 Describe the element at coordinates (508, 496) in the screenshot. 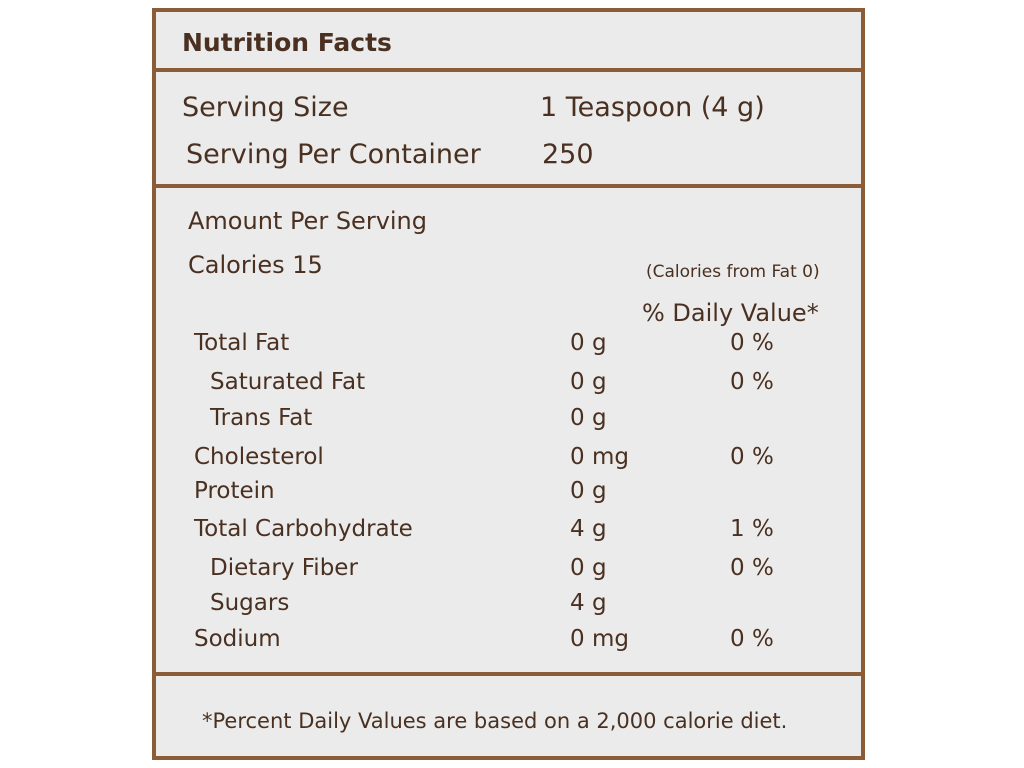

I see `nutrient-row: Protein 0 g` at that location.